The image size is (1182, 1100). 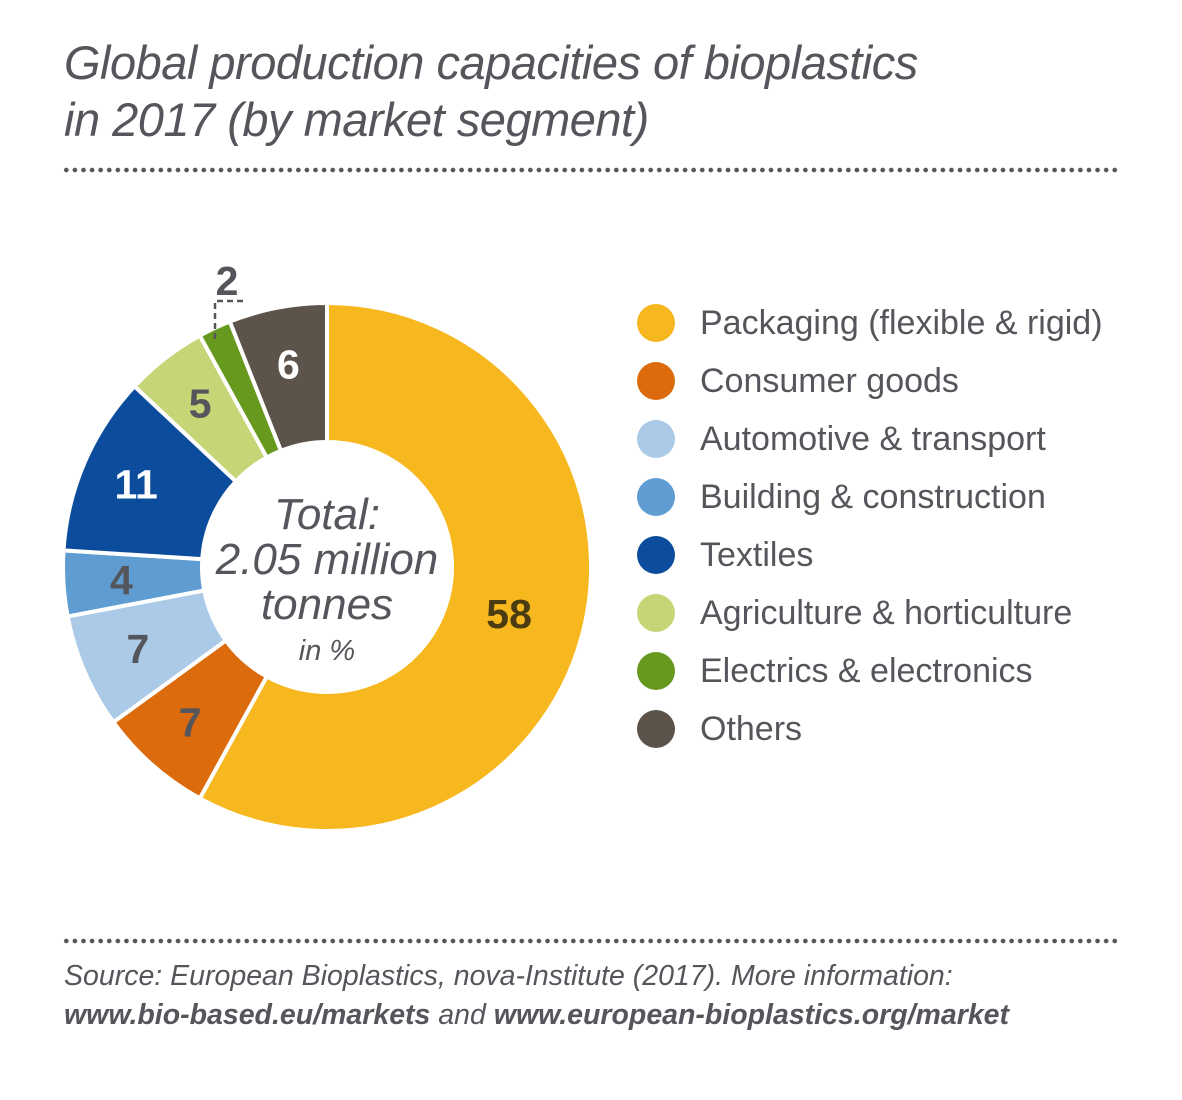 I want to click on legend-label-others: Others, so click(x=751, y=728).